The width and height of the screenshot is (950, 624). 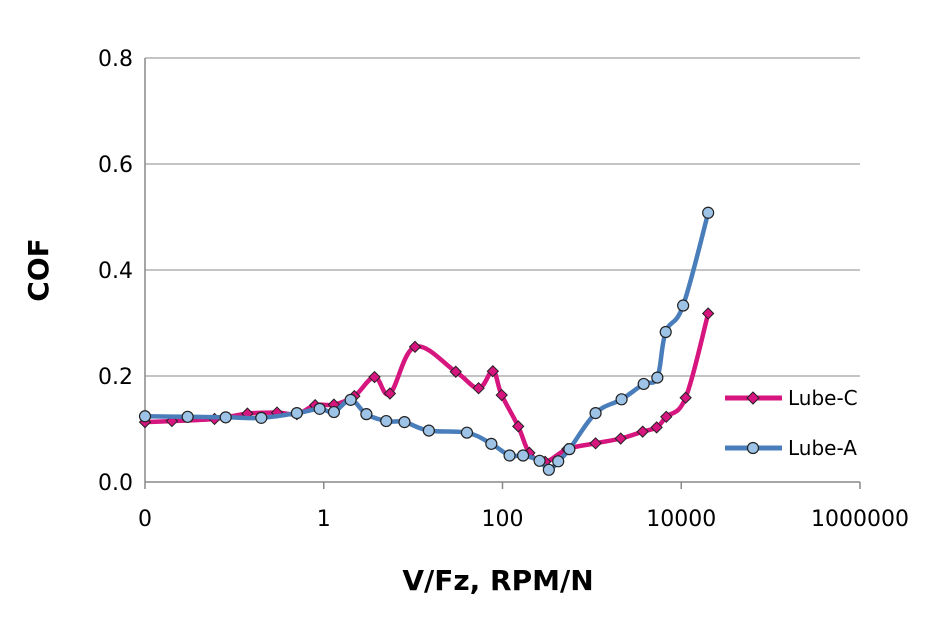 What do you see at coordinates (38, 269) in the screenshot?
I see `y-axis-title: COF` at bounding box center [38, 269].